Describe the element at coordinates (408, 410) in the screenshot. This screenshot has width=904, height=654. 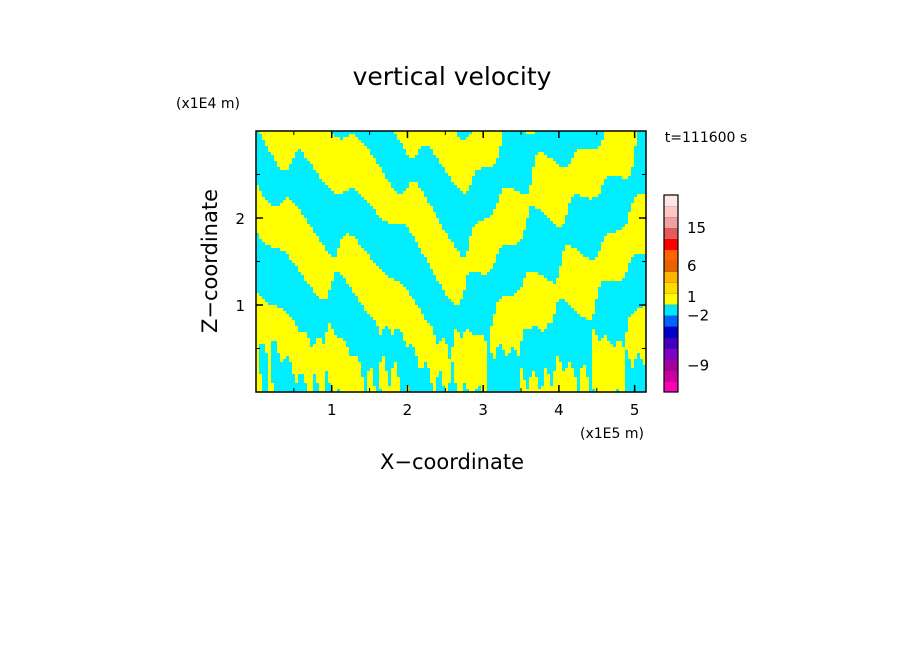
I see `x-tick-label: 2` at that location.